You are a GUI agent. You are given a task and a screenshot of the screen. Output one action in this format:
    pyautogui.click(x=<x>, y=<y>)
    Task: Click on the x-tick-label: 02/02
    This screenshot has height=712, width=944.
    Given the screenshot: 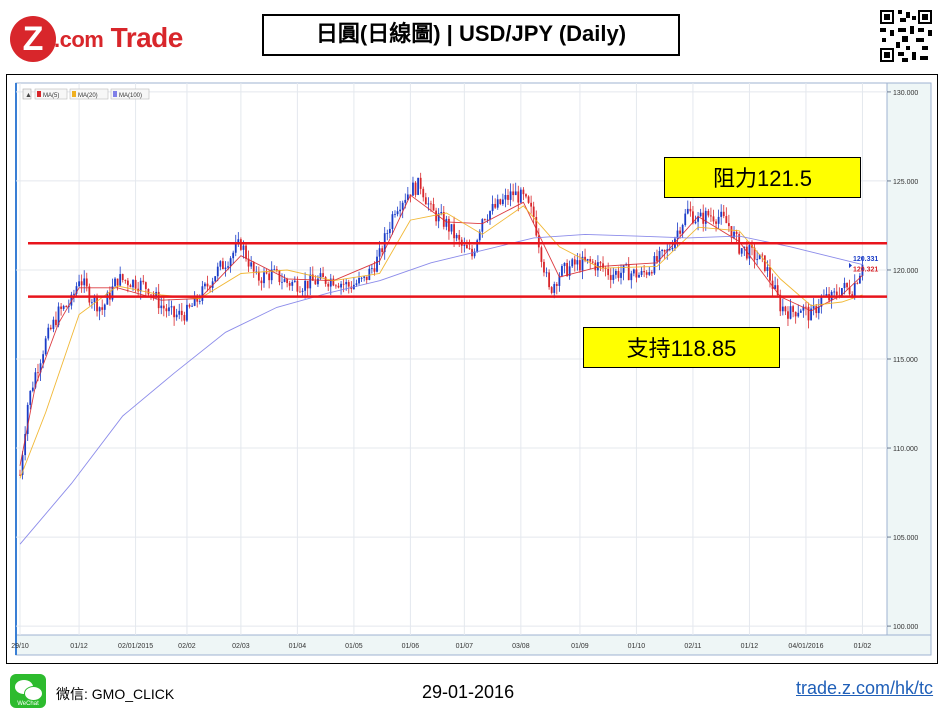 What is the action you would take?
    pyautogui.click(x=187, y=646)
    